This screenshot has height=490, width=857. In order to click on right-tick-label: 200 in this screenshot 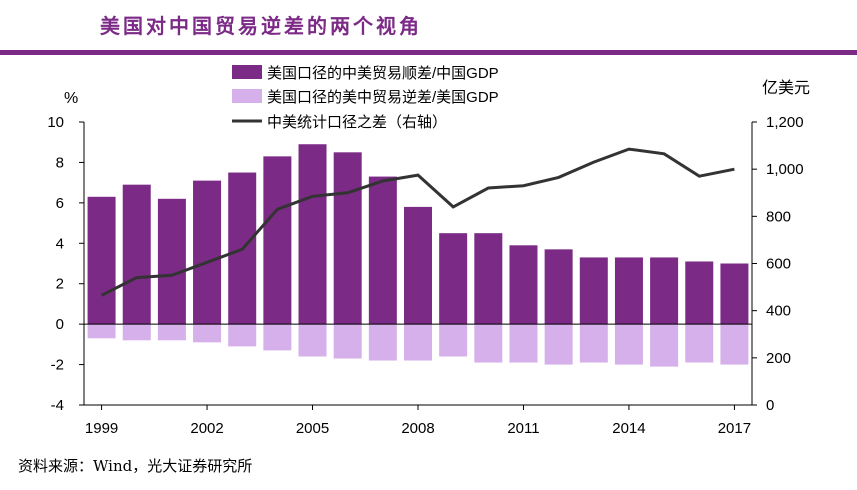, I will do `click(778, 358)`.